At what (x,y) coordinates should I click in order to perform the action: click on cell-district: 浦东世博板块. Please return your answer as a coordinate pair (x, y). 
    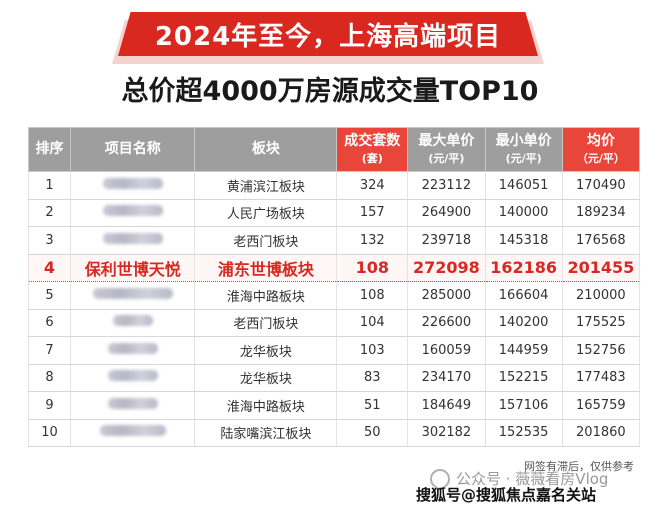
    Looking at the image, I should click on (266, 267).